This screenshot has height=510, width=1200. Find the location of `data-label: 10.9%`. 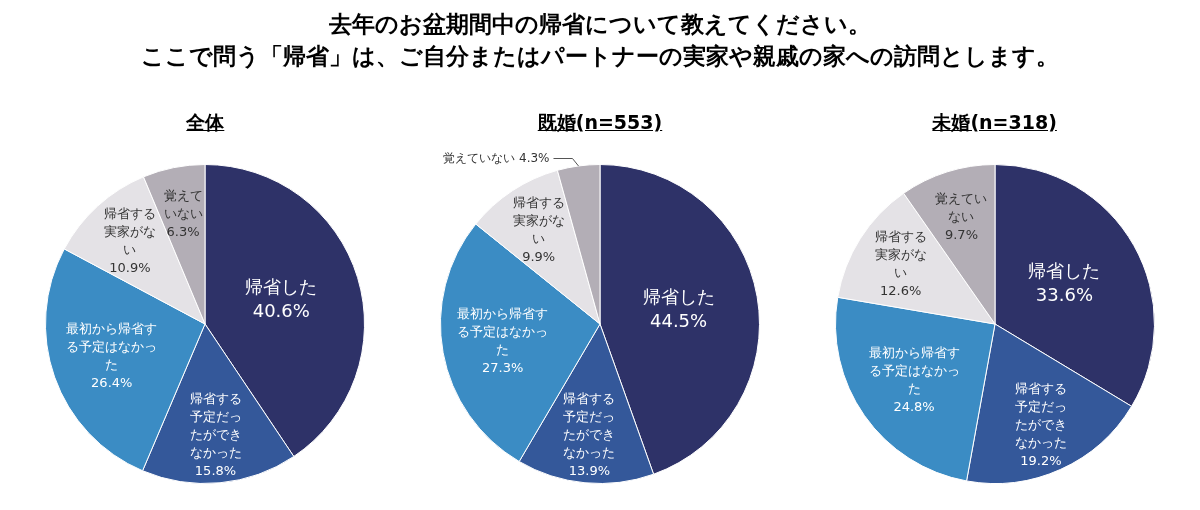

data-label: 10.9% is located at coordinates (130, 267).